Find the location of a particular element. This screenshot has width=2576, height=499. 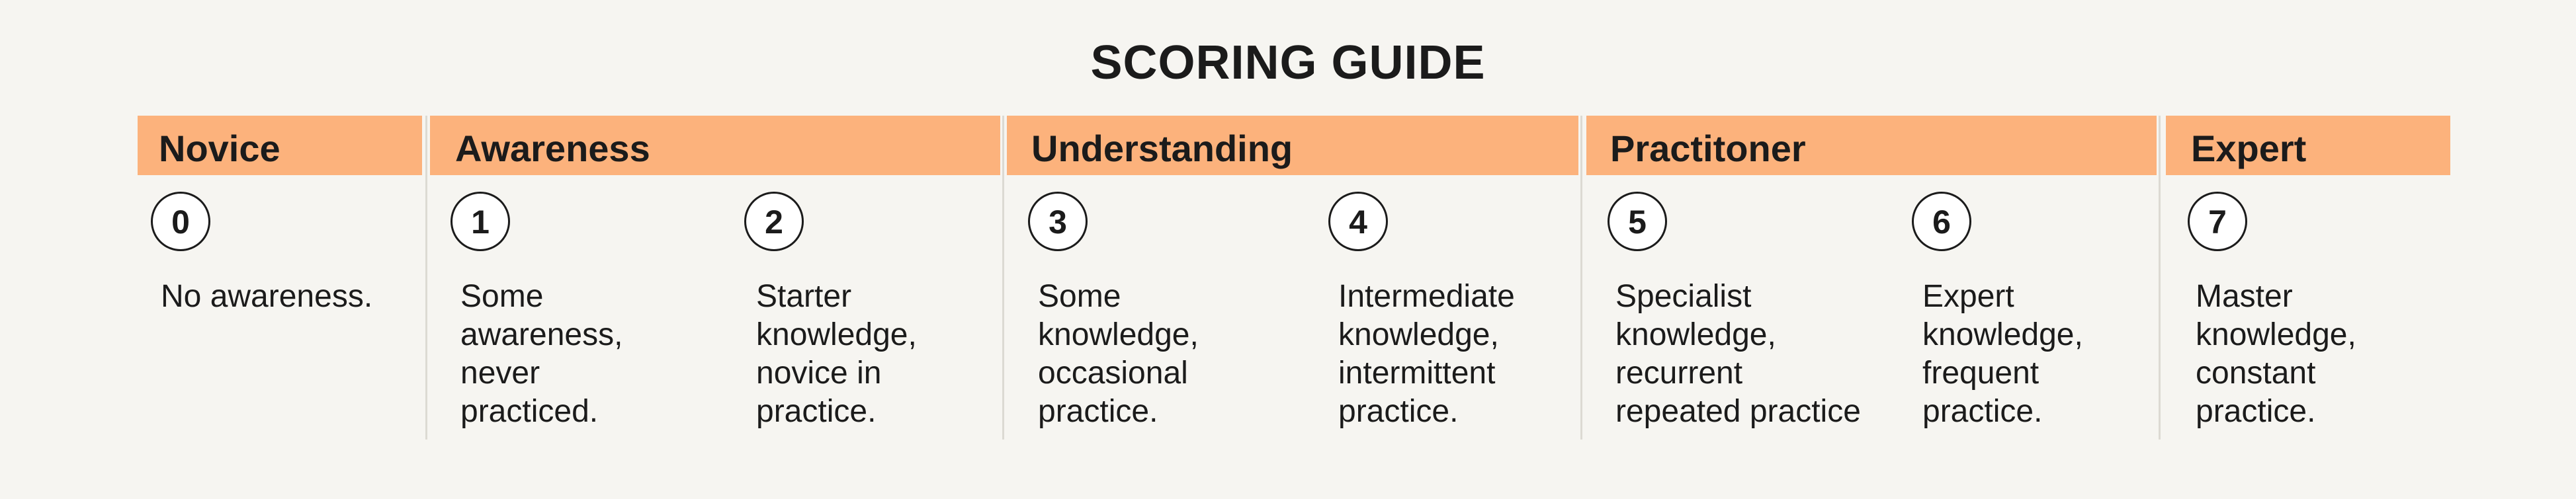

level-description: Master knowledge, constant practice. is located at coordinates (2276, 354).